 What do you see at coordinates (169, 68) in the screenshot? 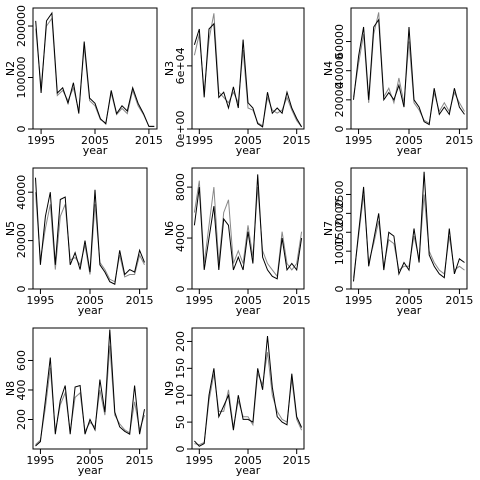
I see `y-axis-label: N3` at bounding box center [169, 68].